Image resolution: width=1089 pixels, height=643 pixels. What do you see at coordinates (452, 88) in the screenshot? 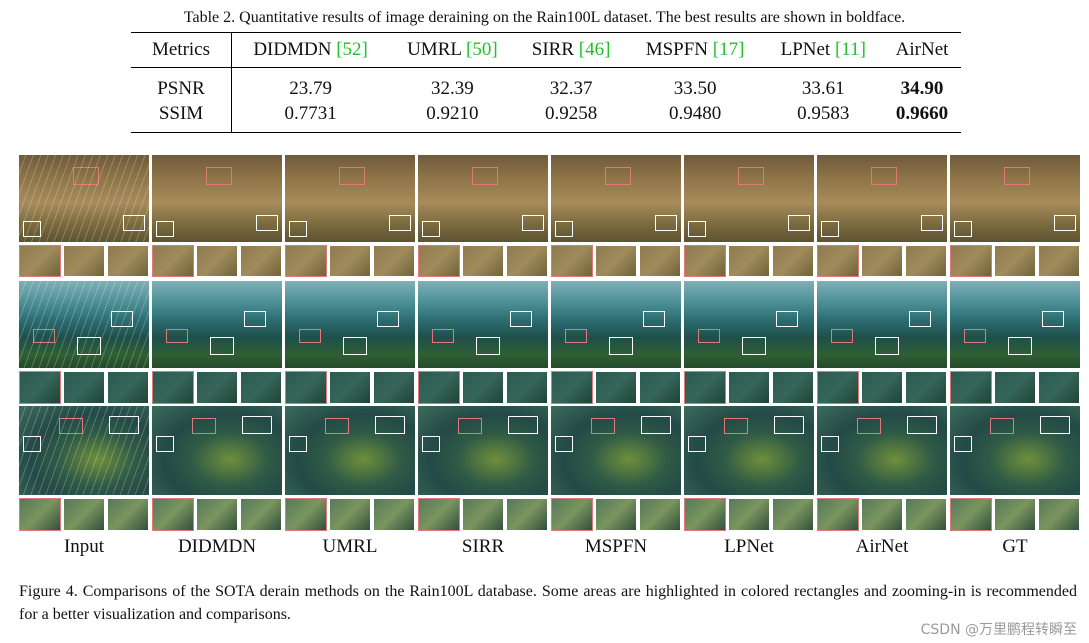
I see `table-cell: 32.39` at bounding box center [452, 88].